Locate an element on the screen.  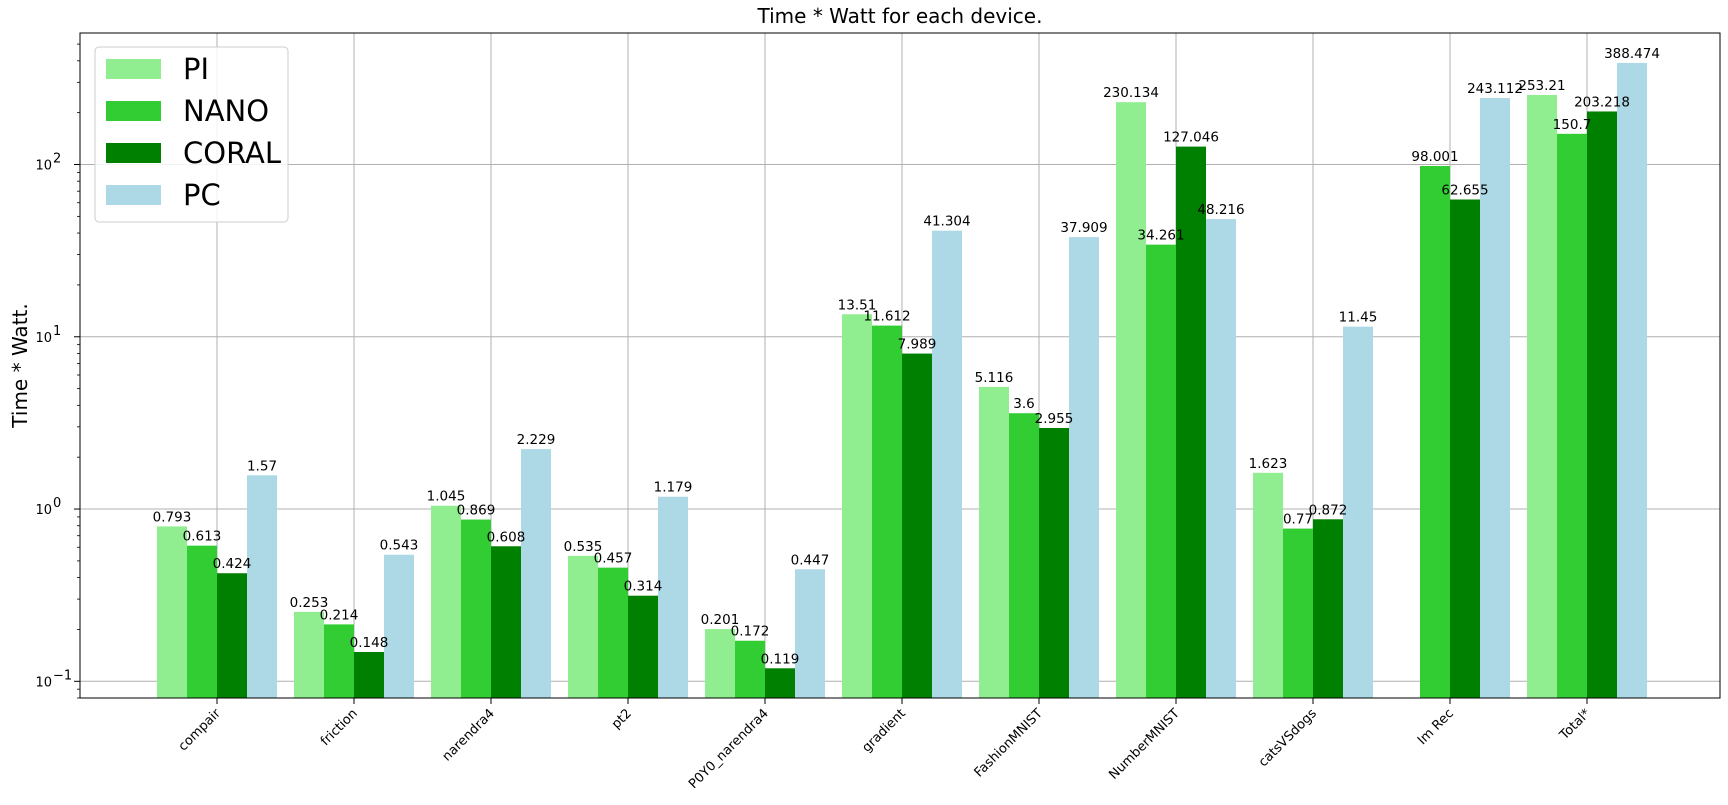
bar-value-label: 1.623 is located at coordinates (1268, 464).